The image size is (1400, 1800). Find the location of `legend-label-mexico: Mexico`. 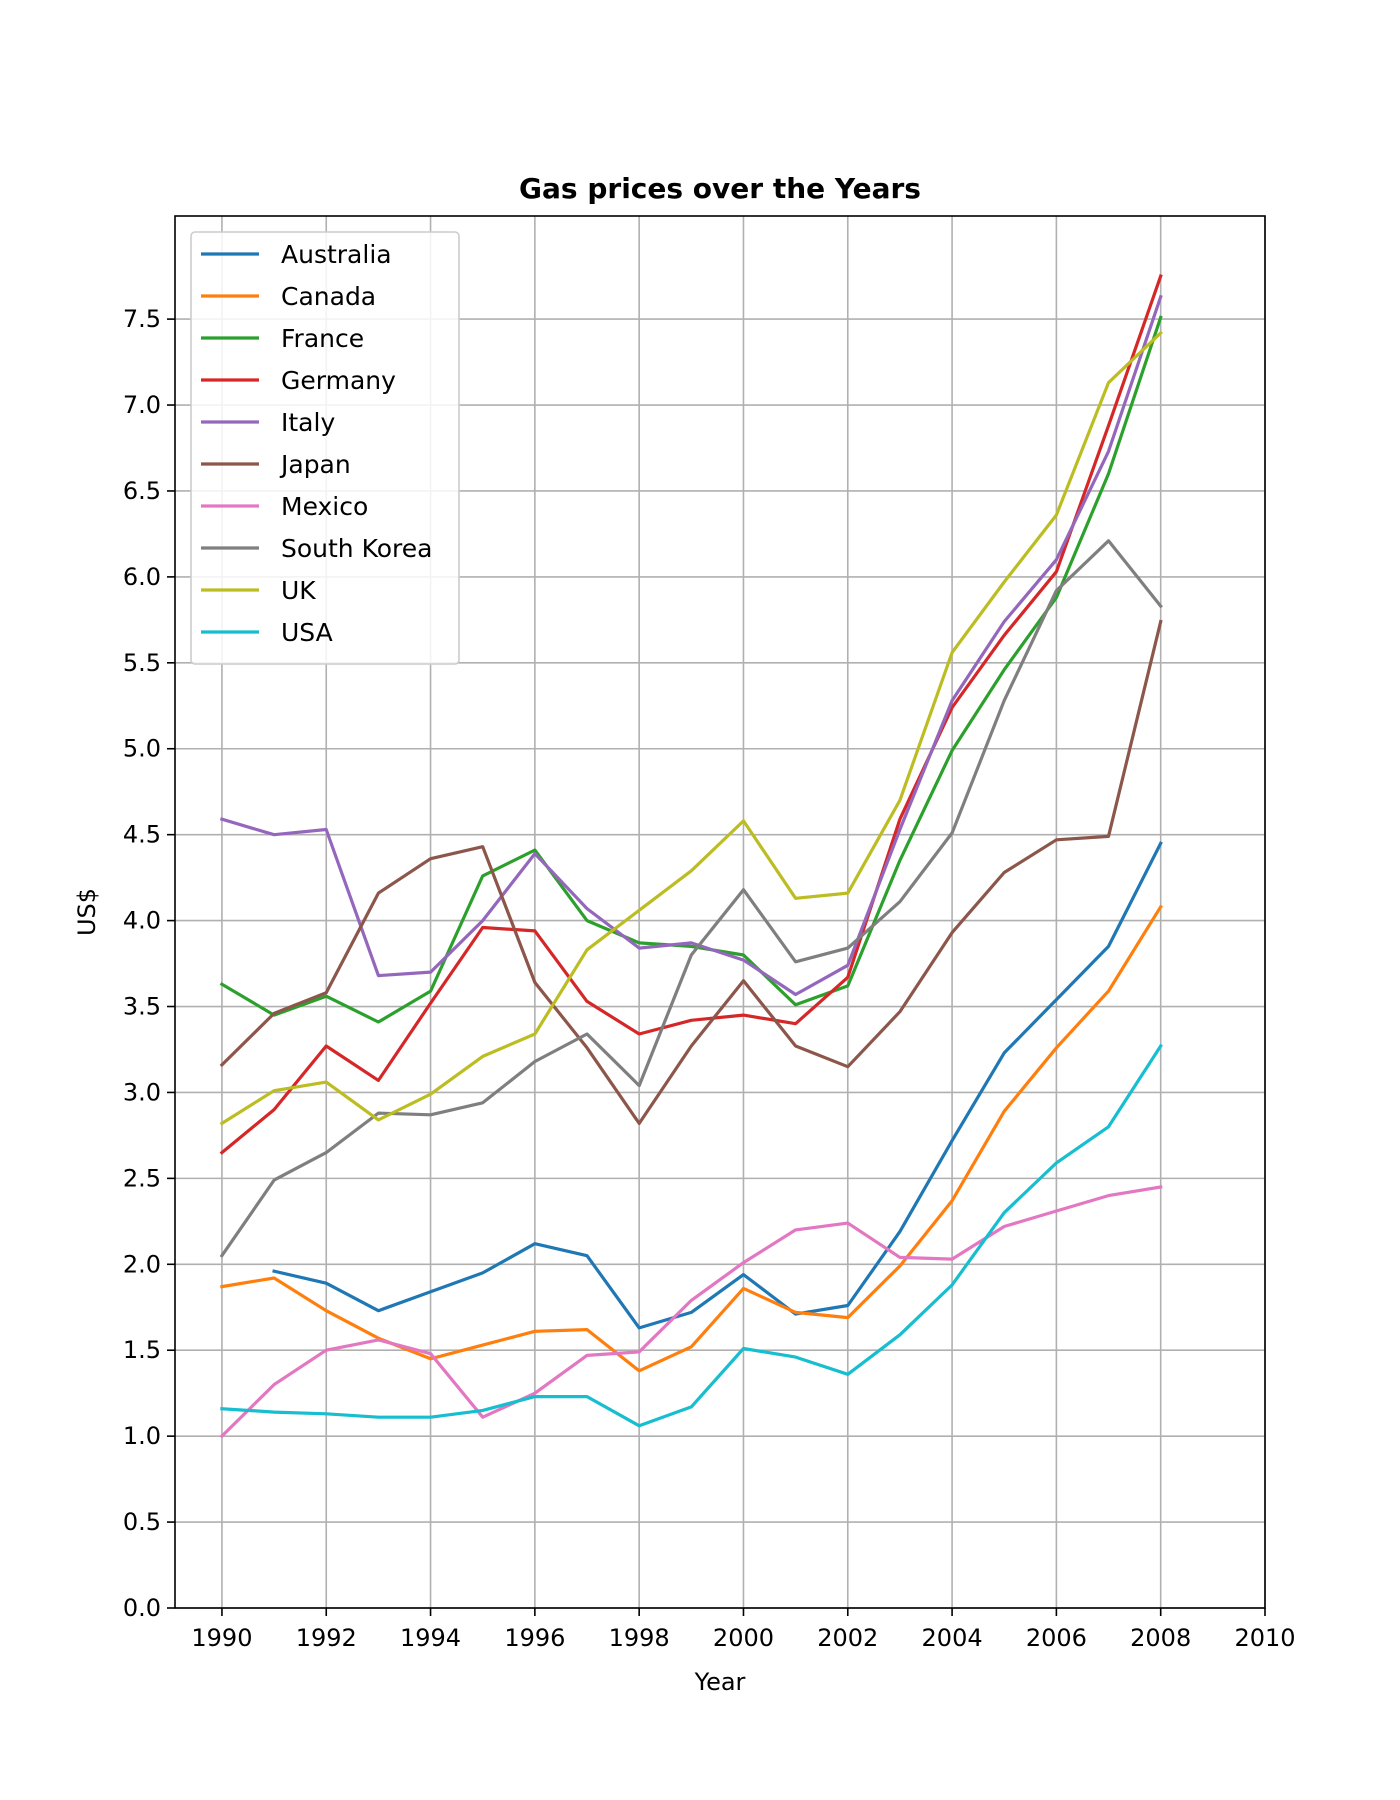

legend-label-mexico: Mexico is located at coordinates (324, 506).